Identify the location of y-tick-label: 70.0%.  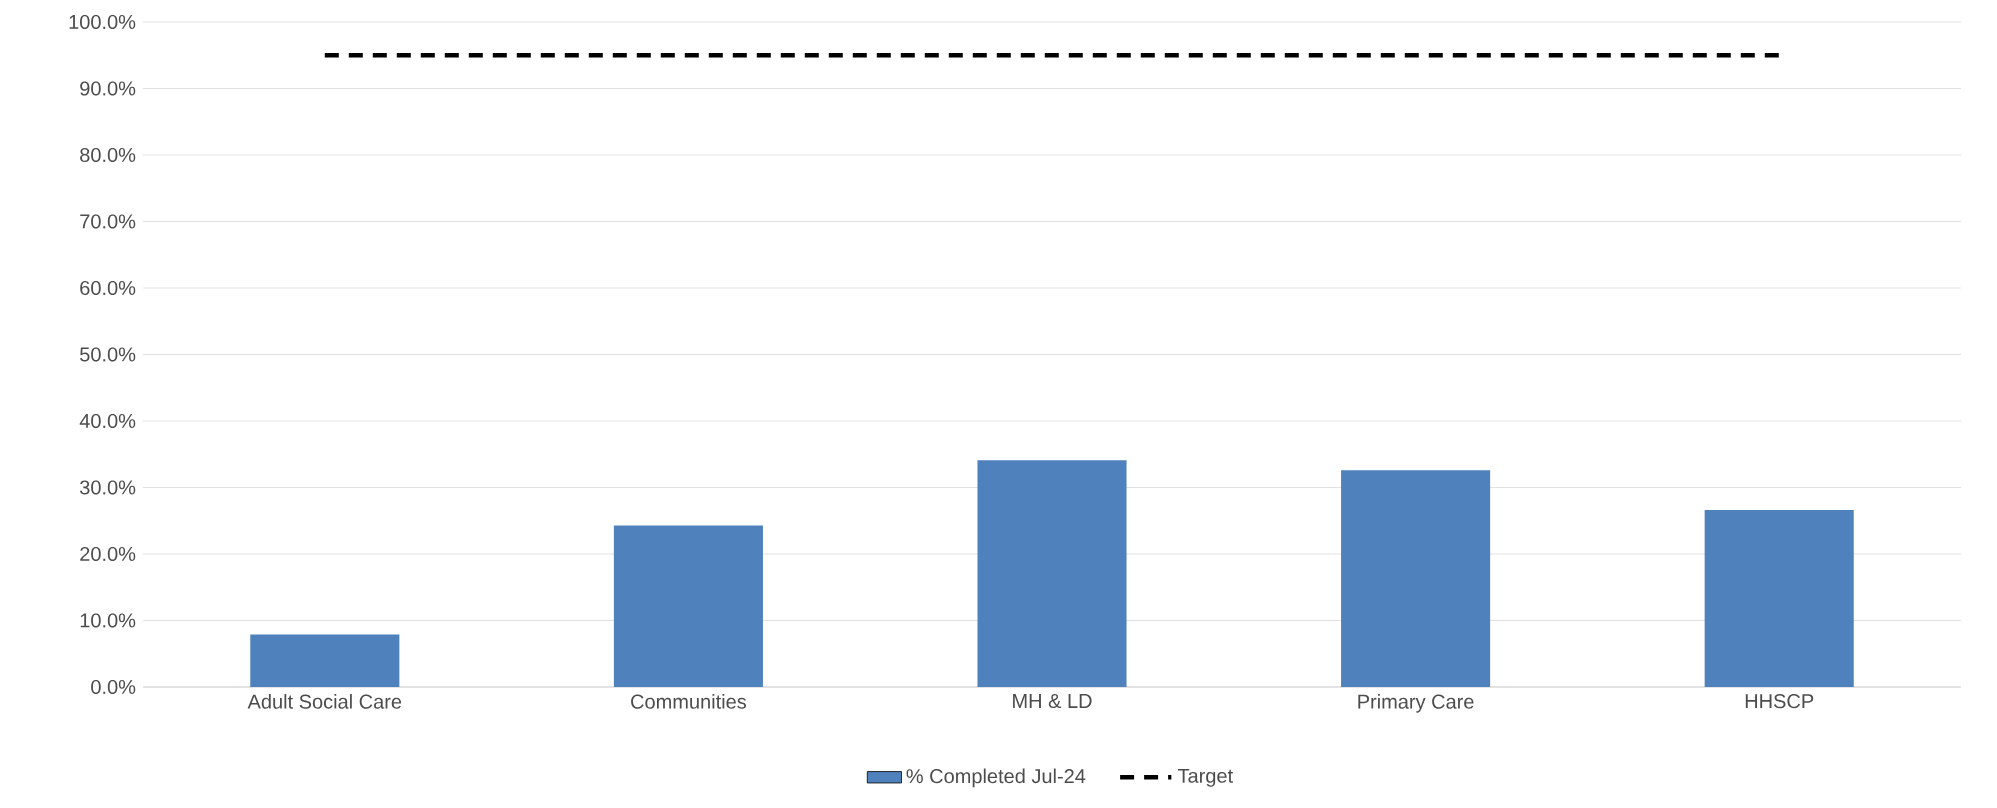
(108, 221).